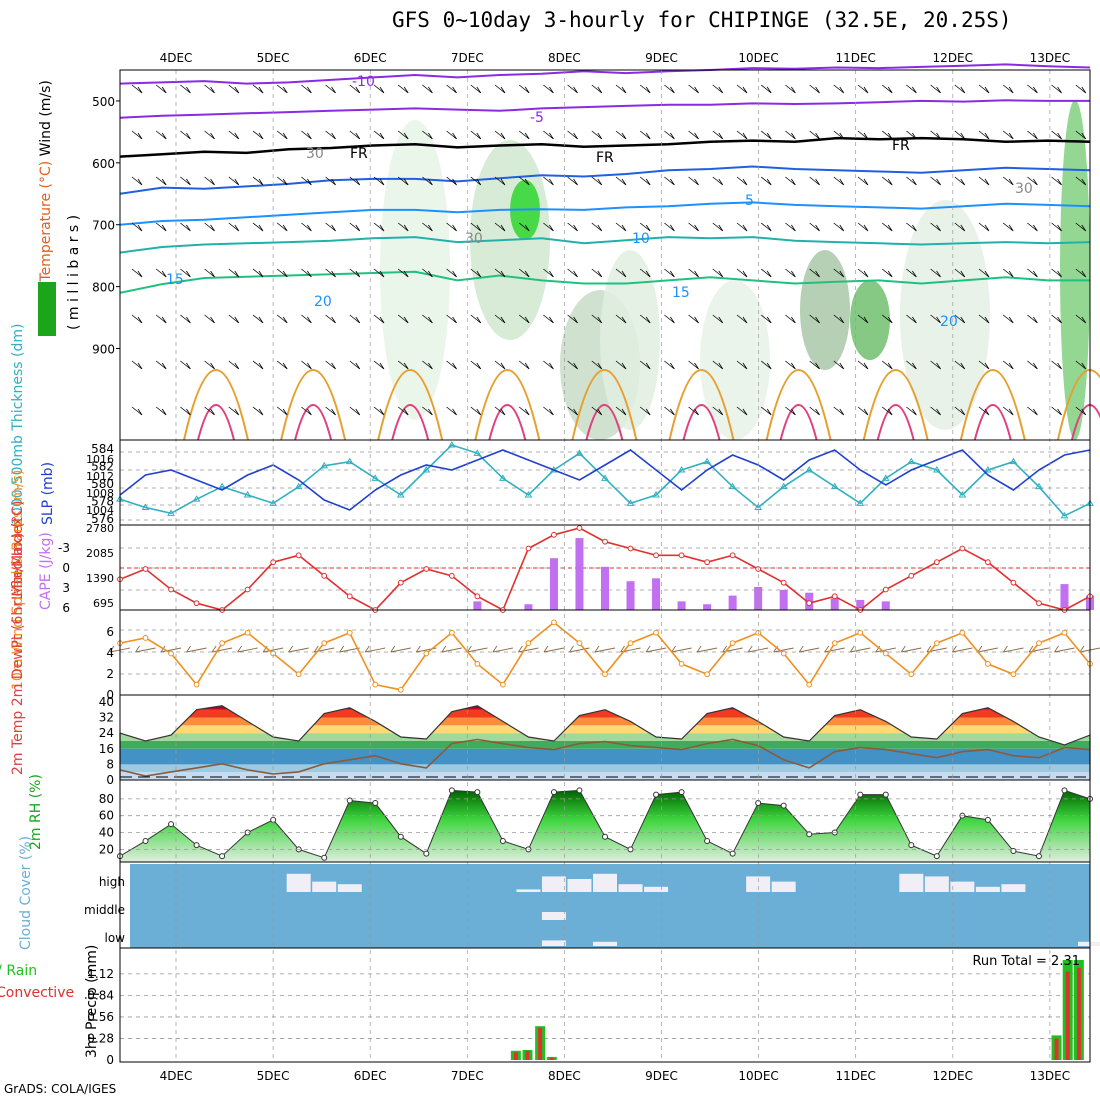 The width and height of the screenshot is (1100, 1100). Describe the element at coordinates (605, 482) in the screenshot. I see `slp-panel` at that location.